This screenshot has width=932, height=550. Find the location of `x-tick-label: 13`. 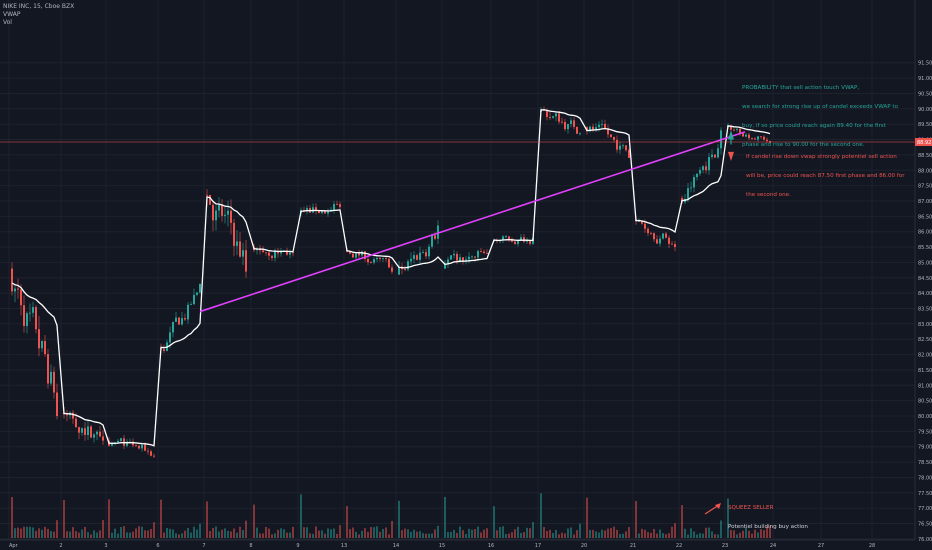

x-tick-label: 13 is located at coordinates (344, 546).